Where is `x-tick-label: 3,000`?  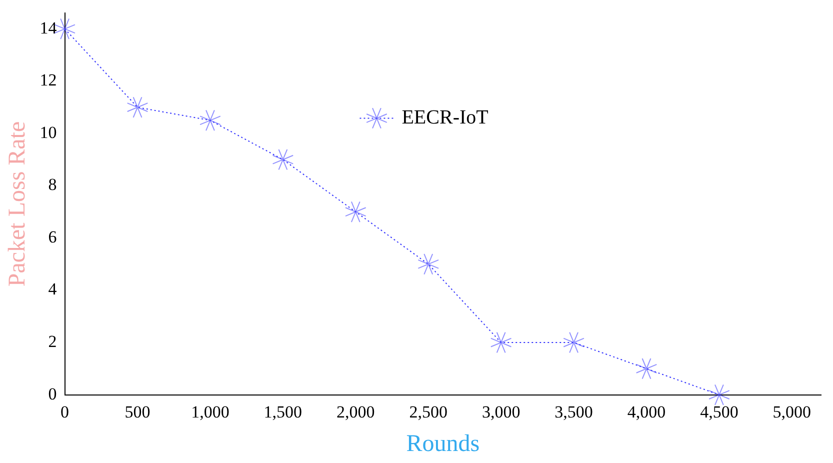 x-tick-label: 3,000 is located at coordinates (501, 412).